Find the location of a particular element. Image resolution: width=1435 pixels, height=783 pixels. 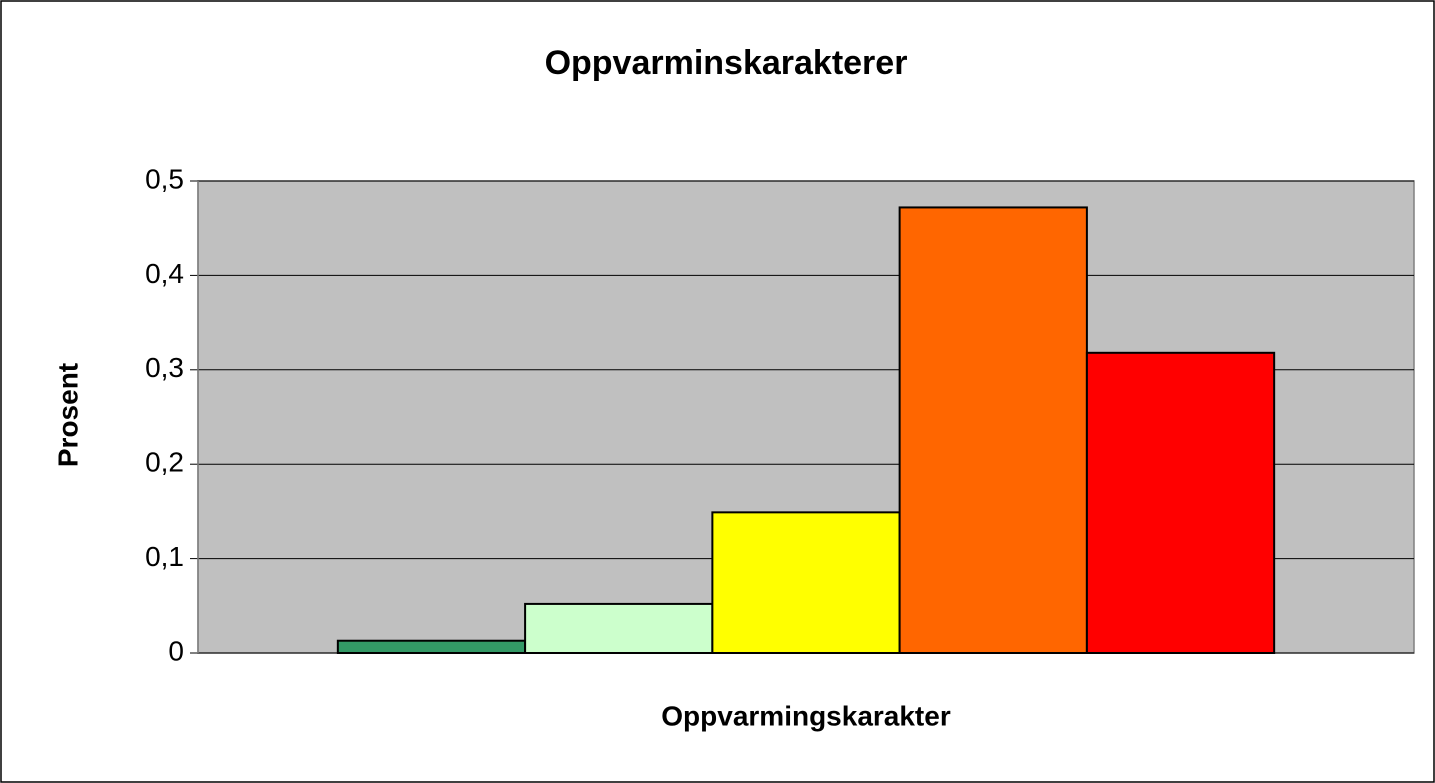

x-axis-label: Oppvarmingskarakter is located at coordinates (806, 715).